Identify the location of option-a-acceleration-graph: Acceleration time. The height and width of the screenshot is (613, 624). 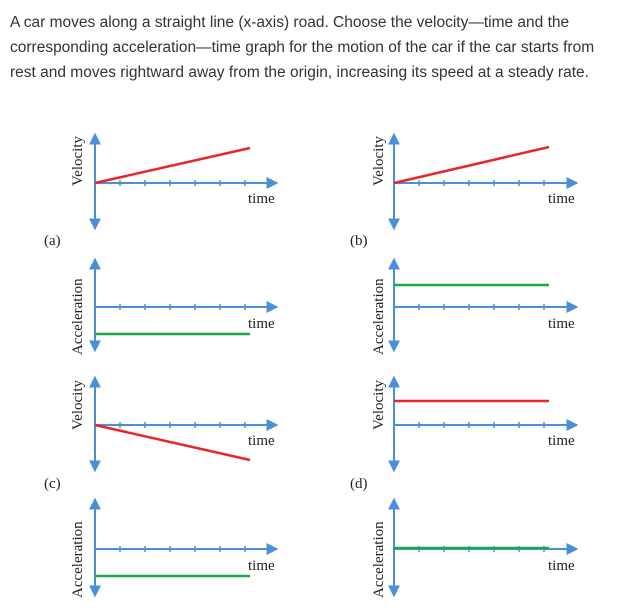
(174, 306).